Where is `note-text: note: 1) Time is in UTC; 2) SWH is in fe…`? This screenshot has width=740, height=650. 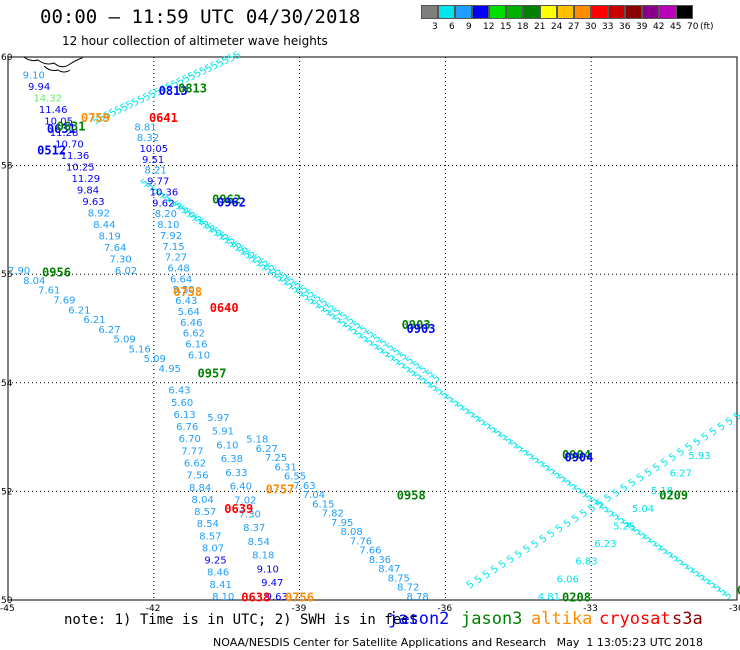 note-text: note: 1) Time is in UTC; 2) SWH is in fe… is located at coordinates (241, 620).